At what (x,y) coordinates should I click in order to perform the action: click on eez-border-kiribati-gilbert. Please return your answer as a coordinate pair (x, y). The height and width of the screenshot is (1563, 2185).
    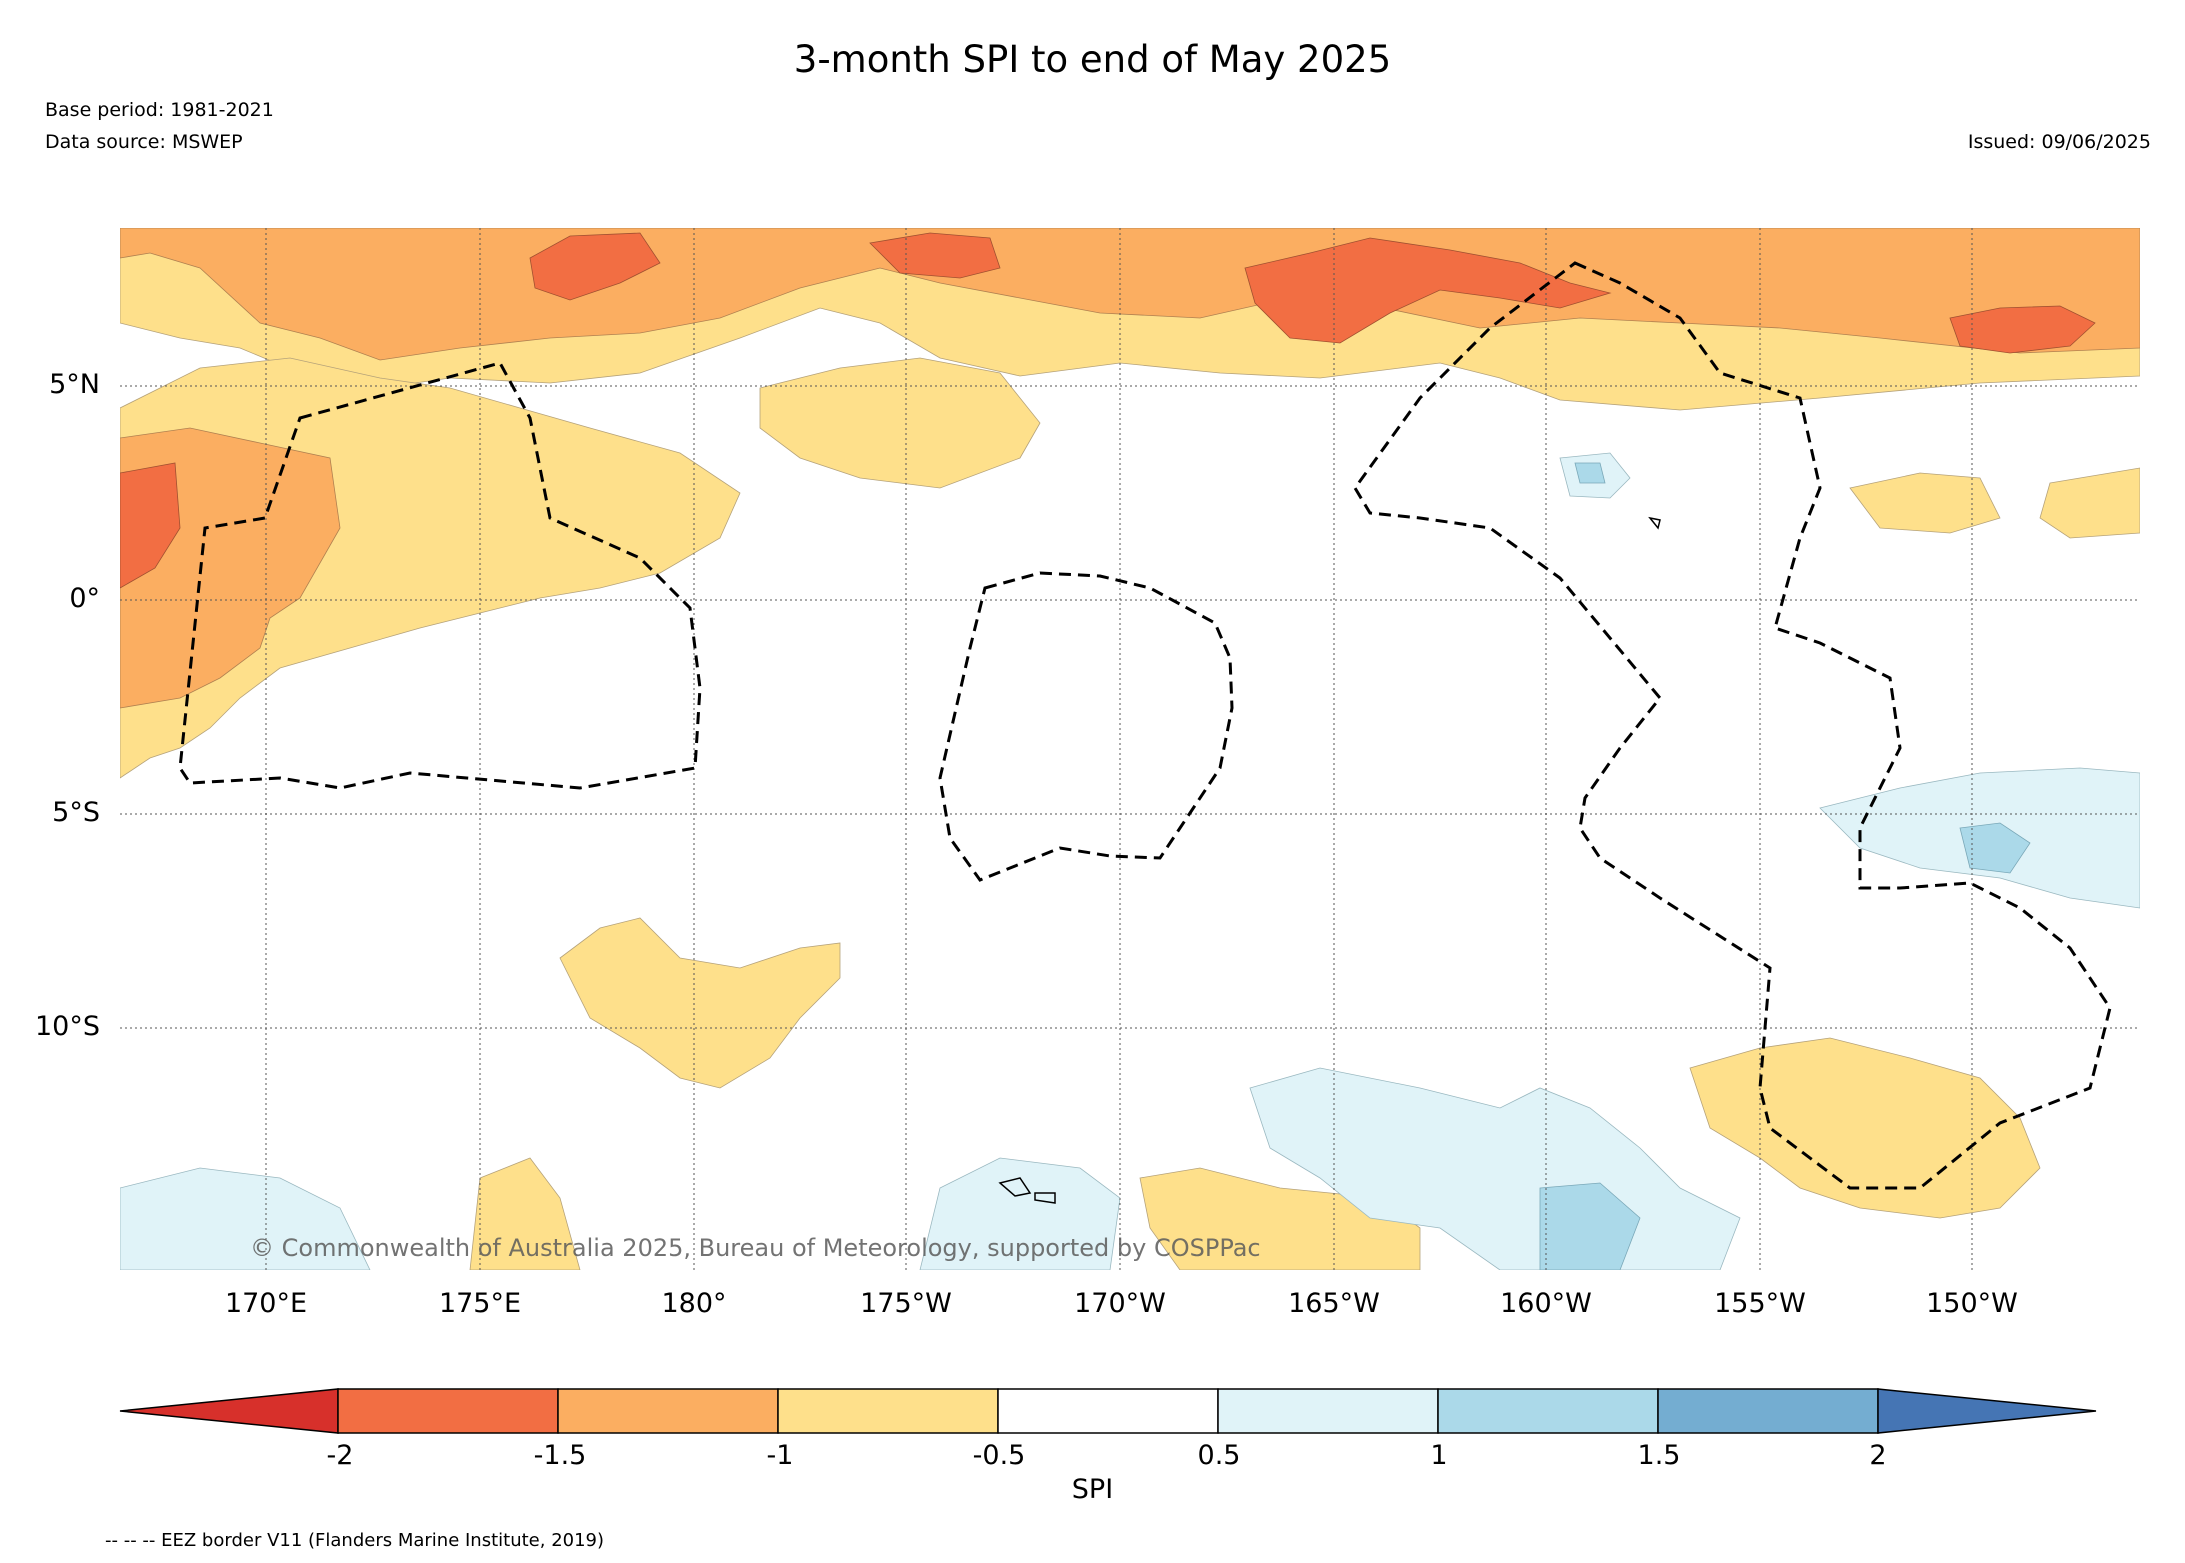
    Looking at the image, I should click on (440, 575).